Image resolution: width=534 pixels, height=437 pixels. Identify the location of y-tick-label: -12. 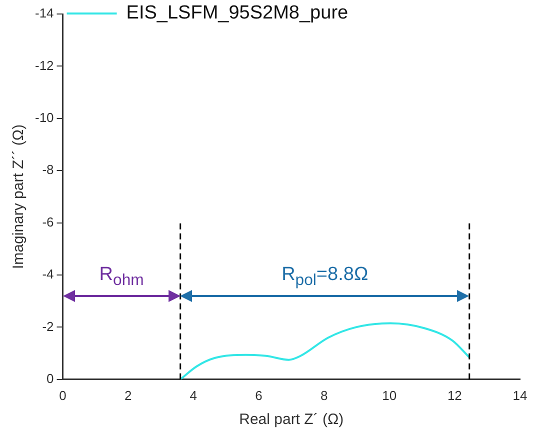
(44, 65).